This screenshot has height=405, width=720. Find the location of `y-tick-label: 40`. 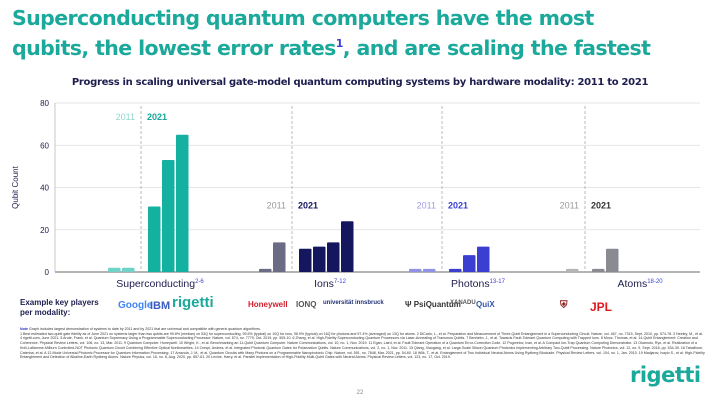

y-tick-label: 40 is located at coordinates (44, 188).